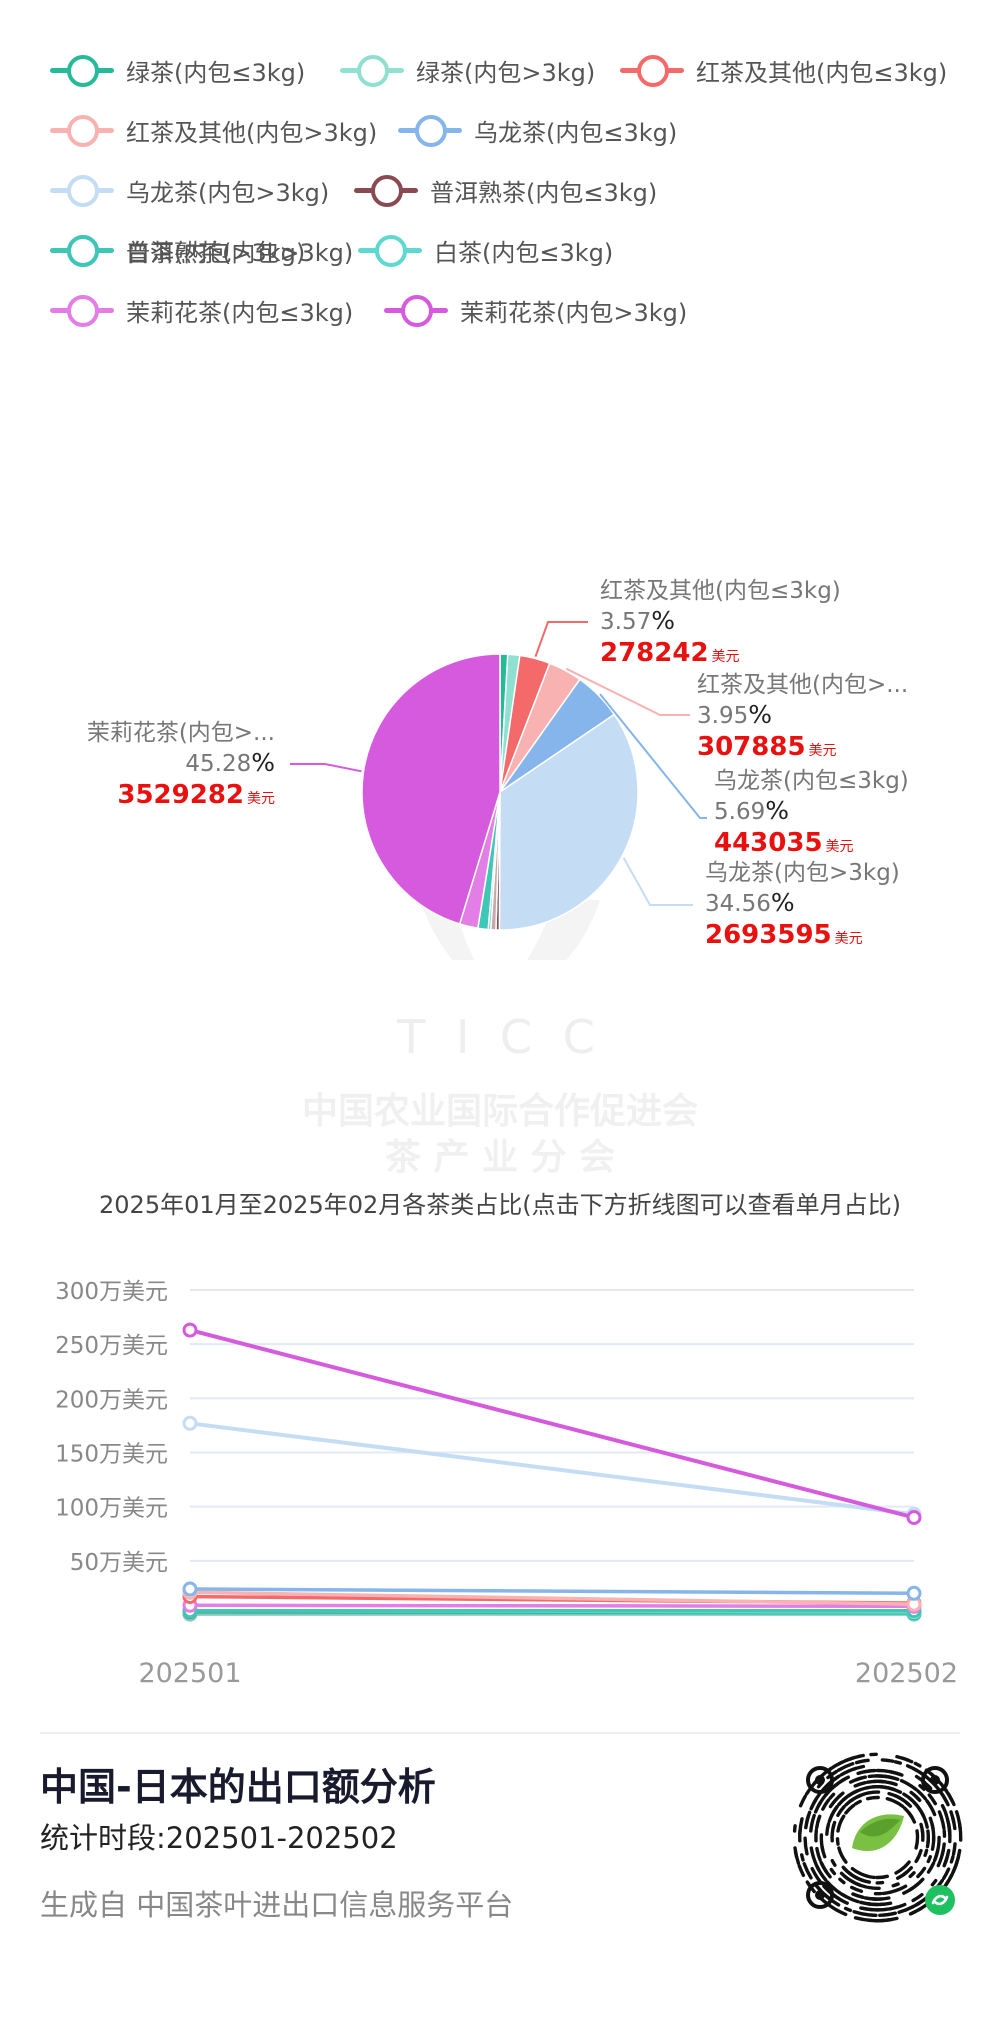  I want to click on legend-label: 普洱熟茶(内包≤3kg), so click(544, 192).